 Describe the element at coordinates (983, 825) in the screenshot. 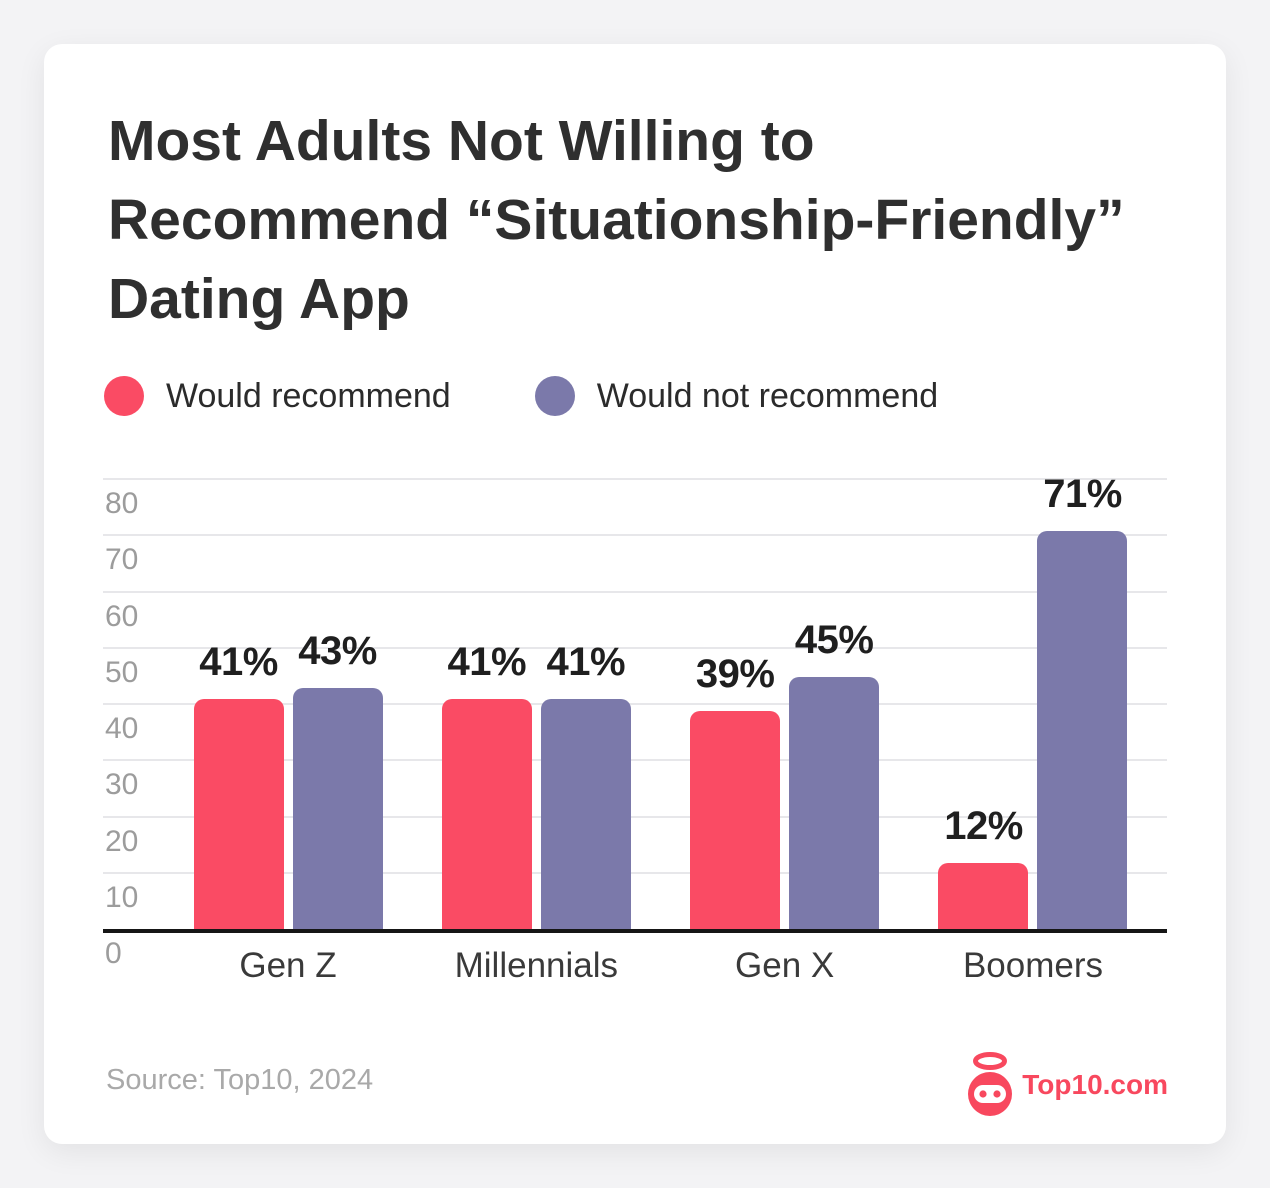

I see `bar-value-label: 12%` at that location.